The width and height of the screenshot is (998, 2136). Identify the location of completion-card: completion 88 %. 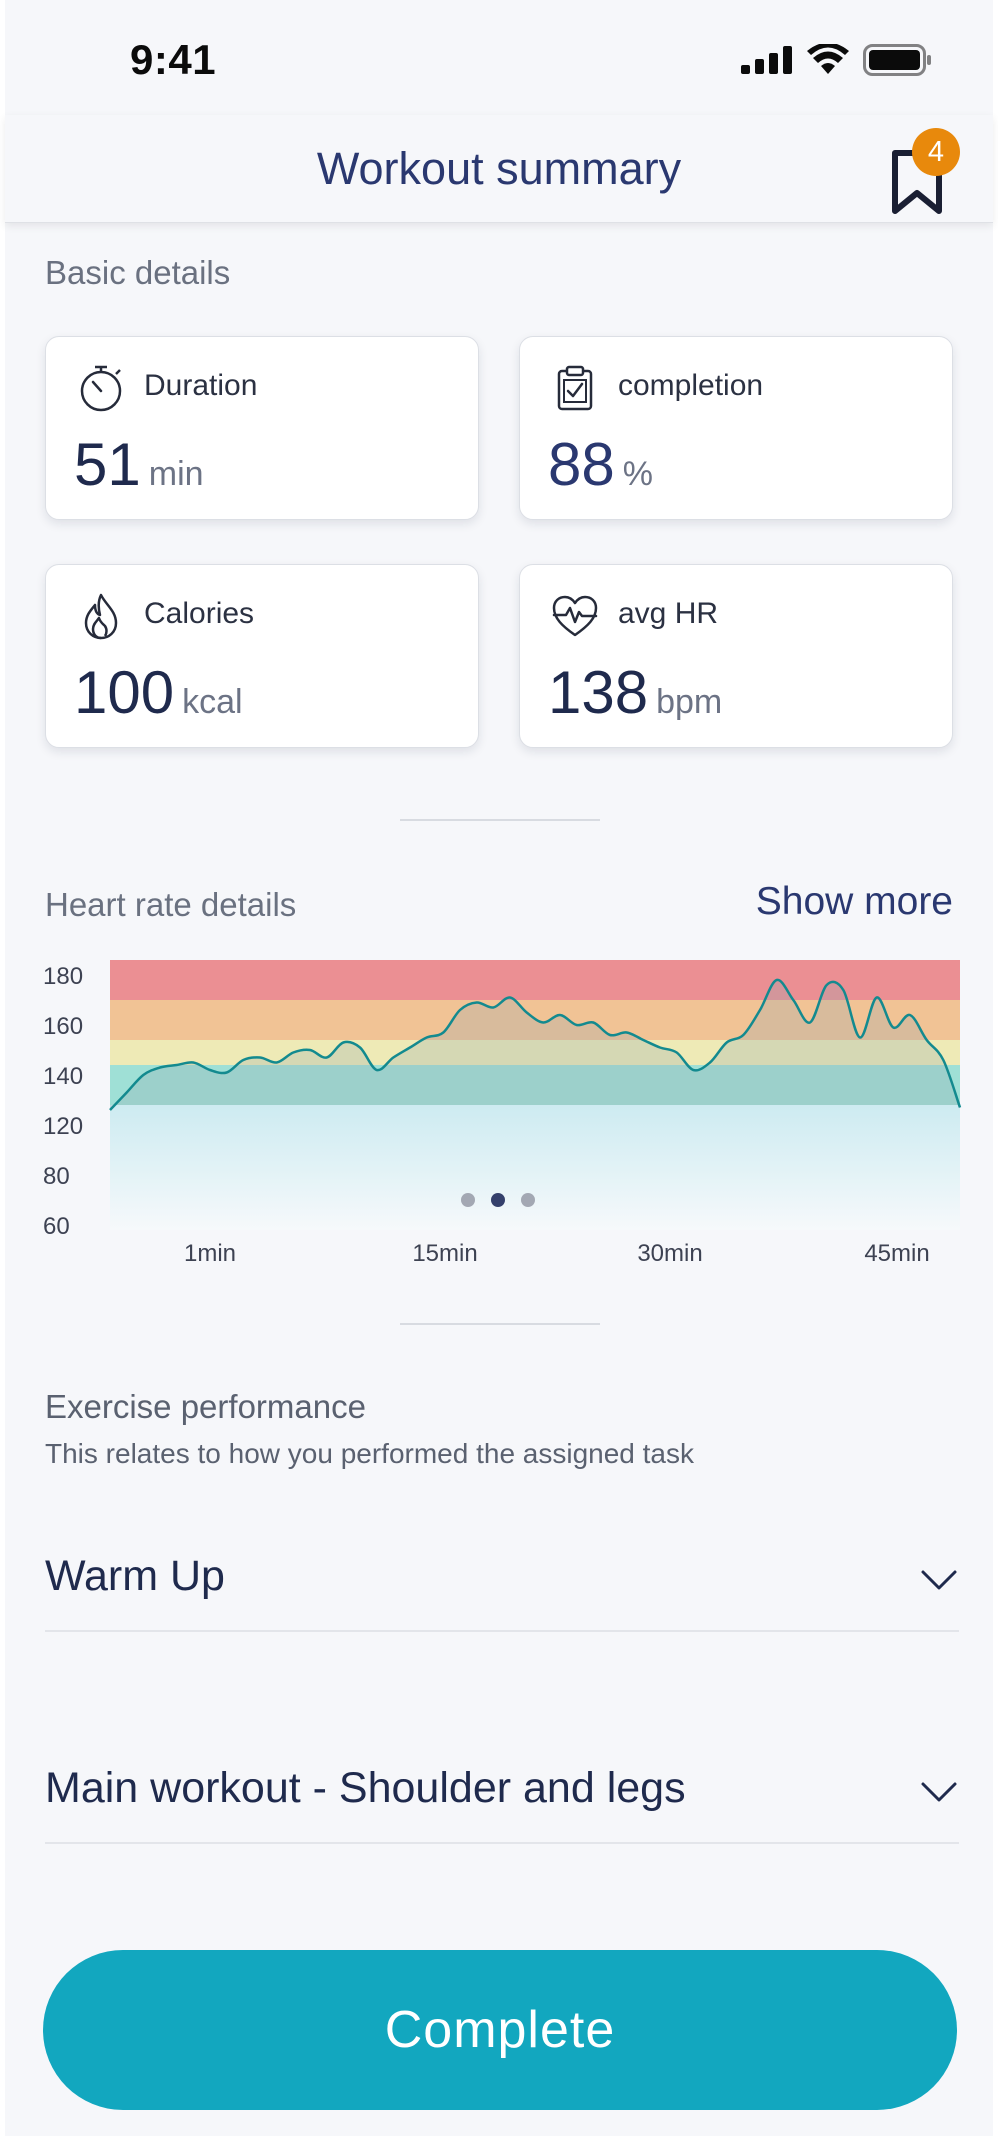
(736, 428).